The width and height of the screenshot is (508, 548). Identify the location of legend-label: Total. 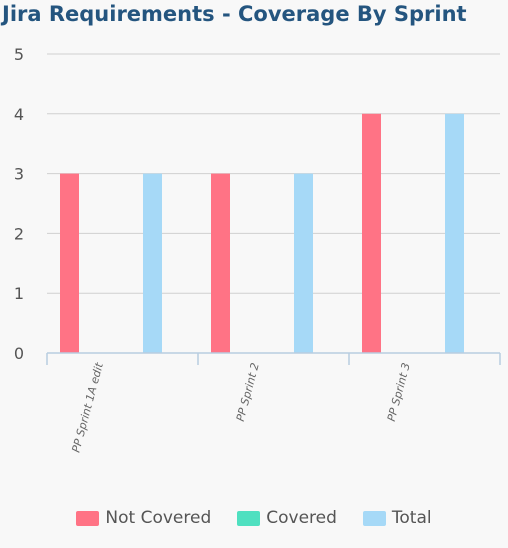
(411, 518).